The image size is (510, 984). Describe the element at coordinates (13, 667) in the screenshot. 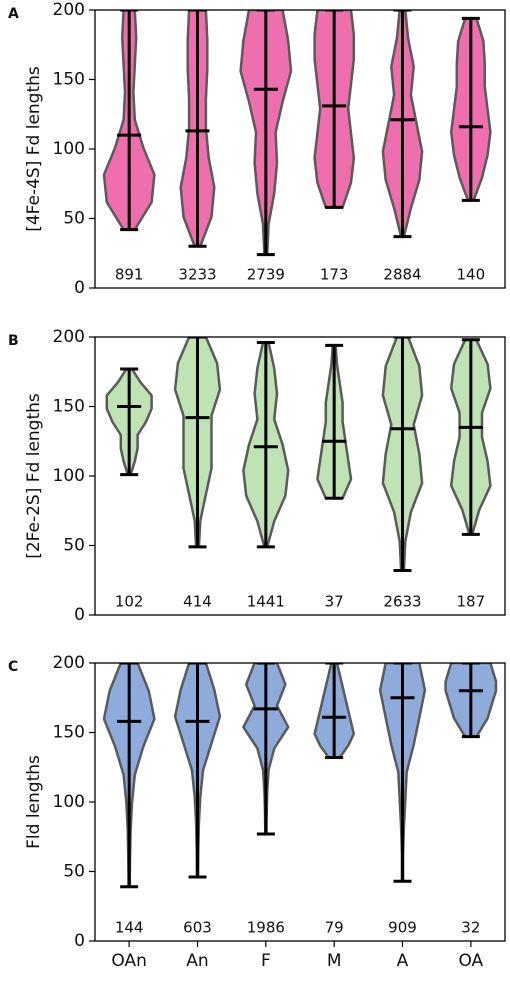

I see `panel-label: C` at that location.